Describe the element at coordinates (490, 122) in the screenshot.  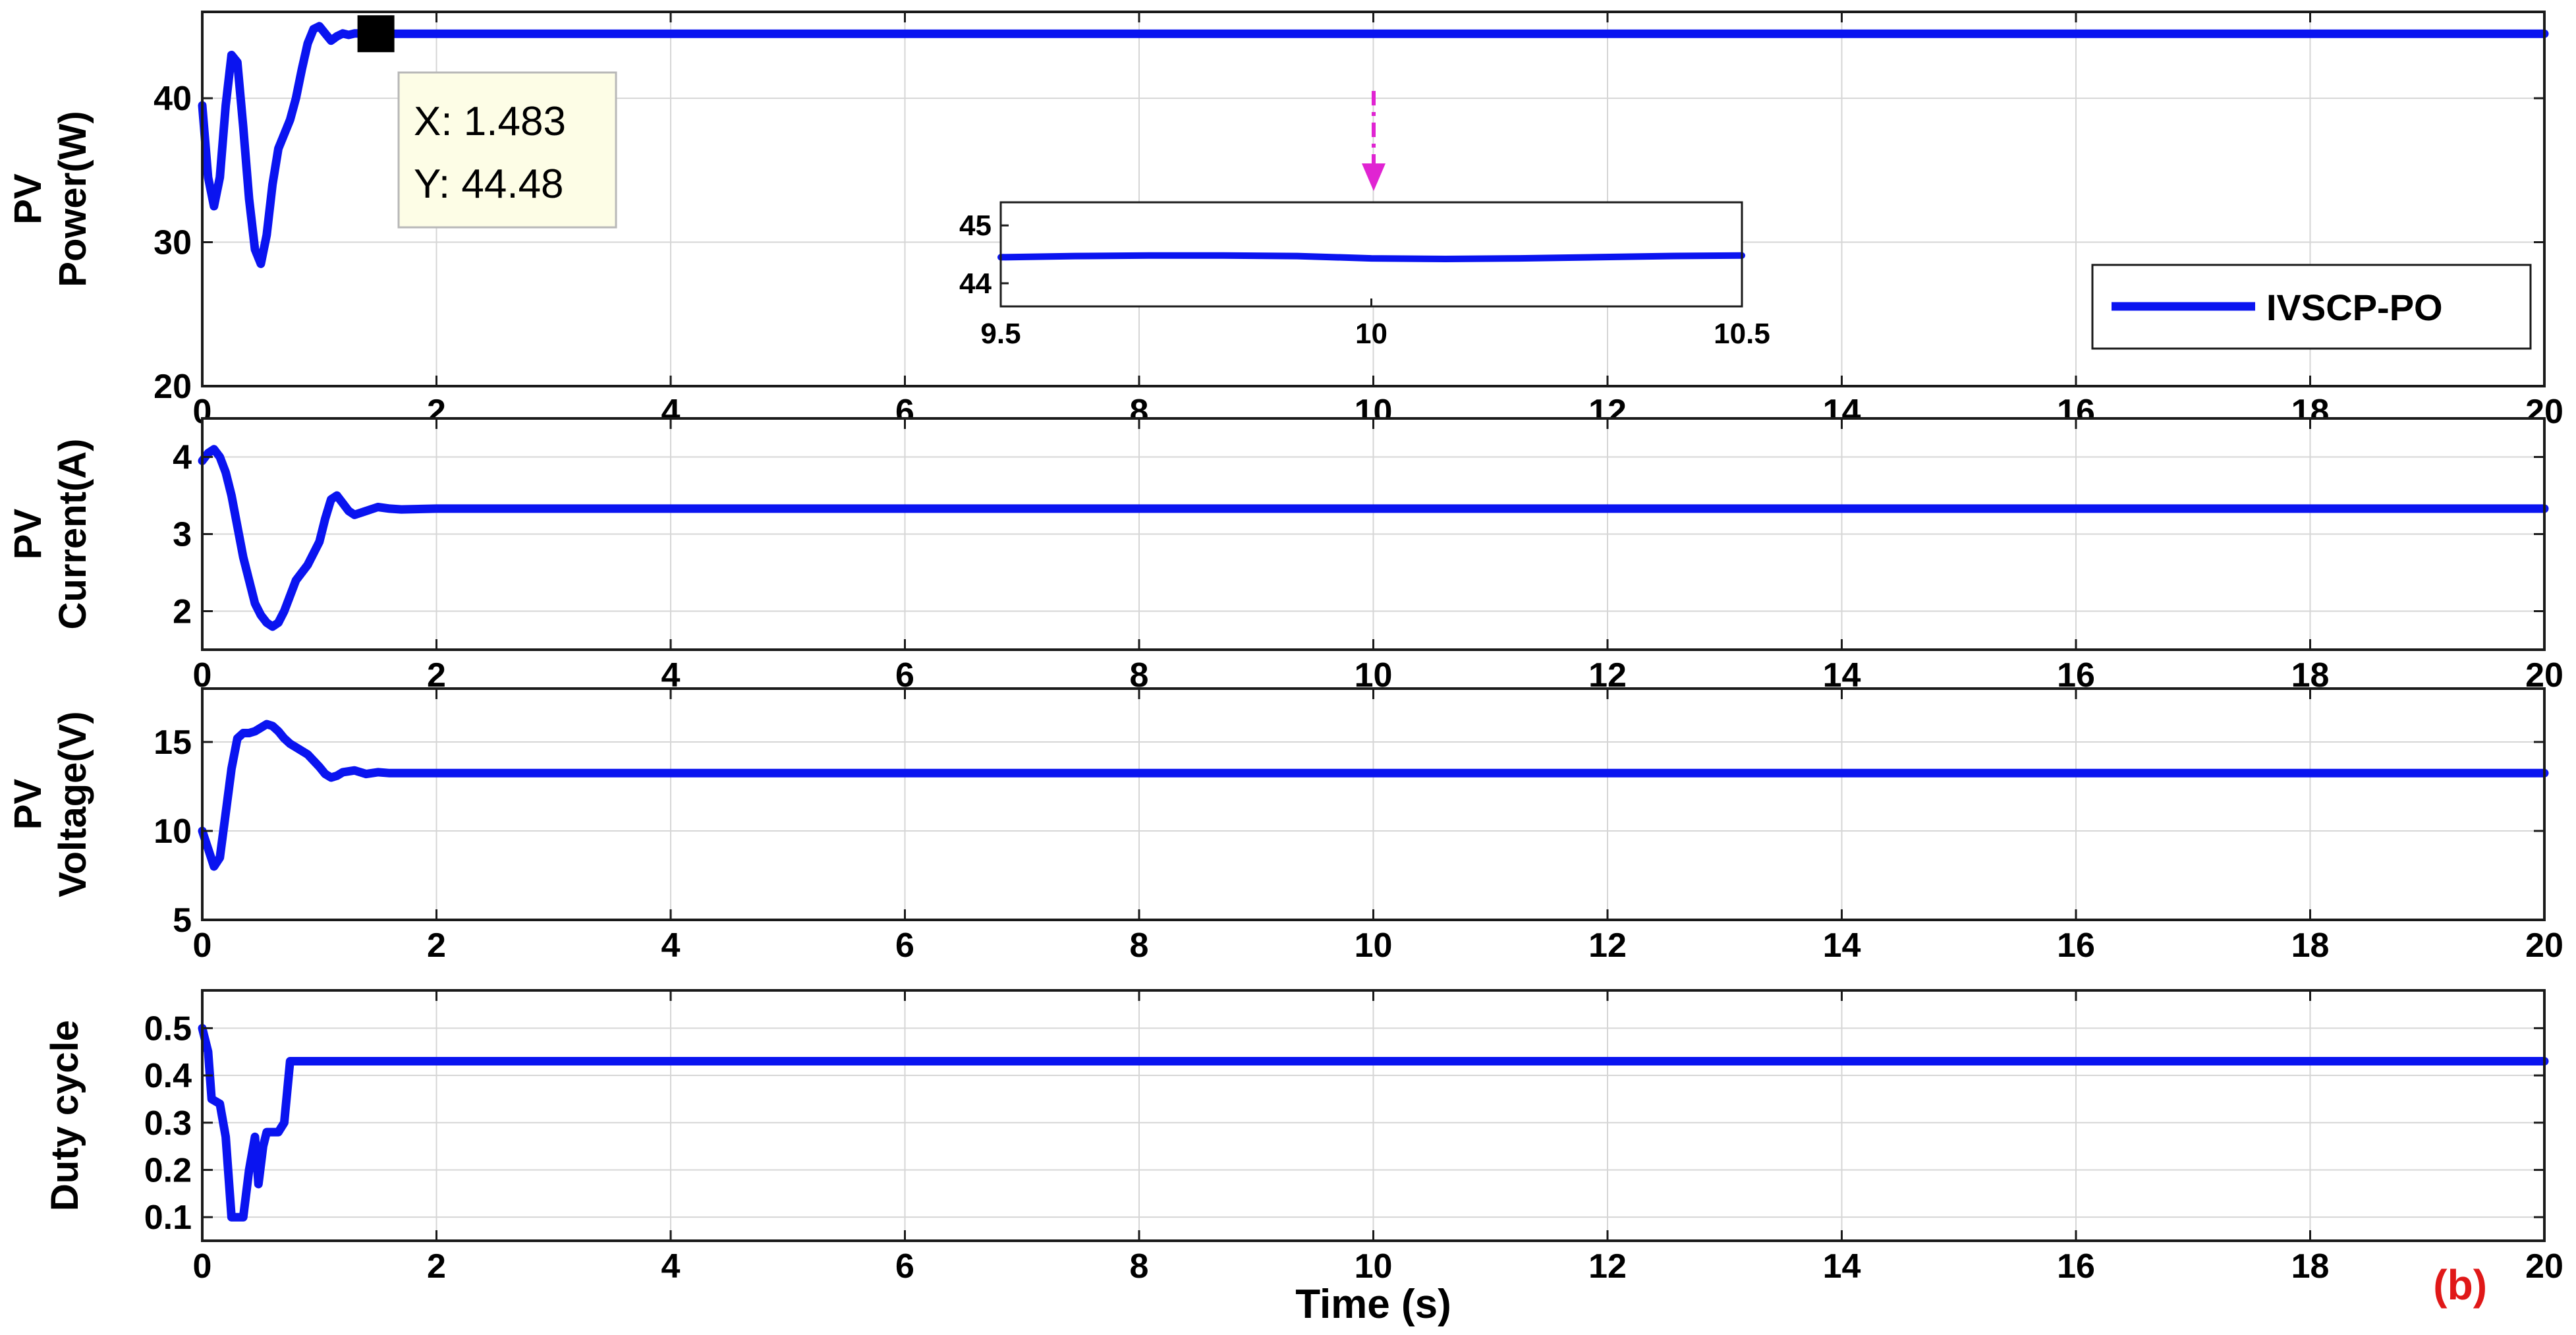
I see `datatip-x: X: 1.483` at that location.